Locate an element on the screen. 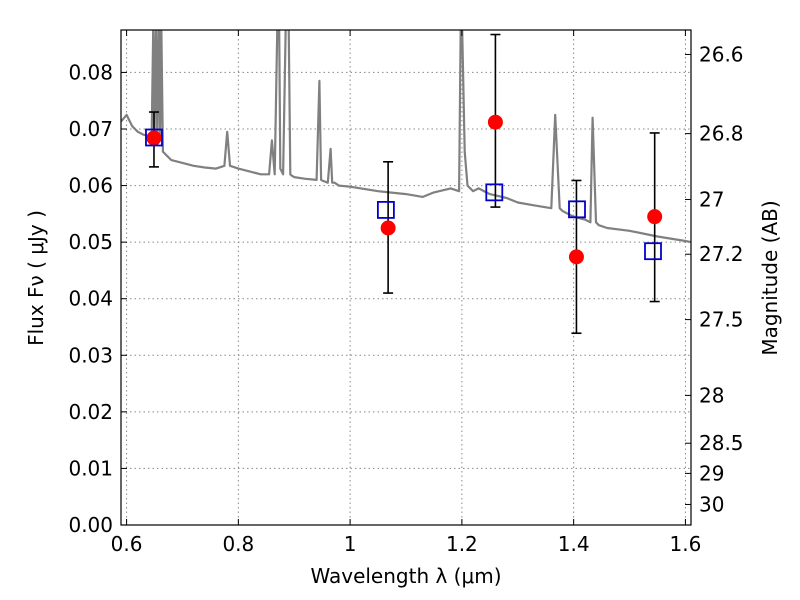 The image size is (800, 600). y-tick-label: 0.04 is located at coordinates (90, 299).